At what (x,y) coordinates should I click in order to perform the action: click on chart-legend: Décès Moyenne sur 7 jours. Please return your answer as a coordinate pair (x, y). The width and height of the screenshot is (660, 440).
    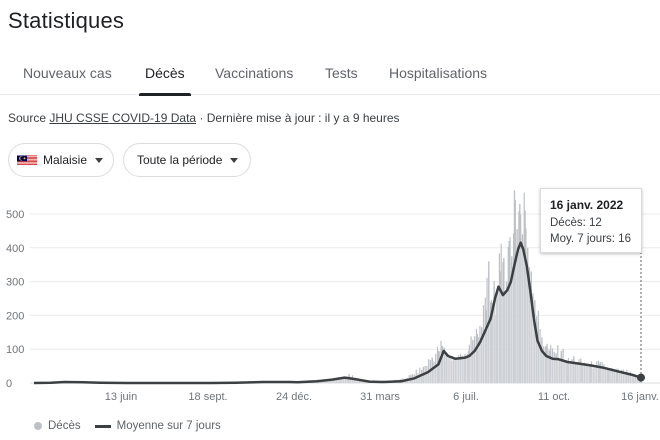
    Looking at the image, I should click on (127, 426).